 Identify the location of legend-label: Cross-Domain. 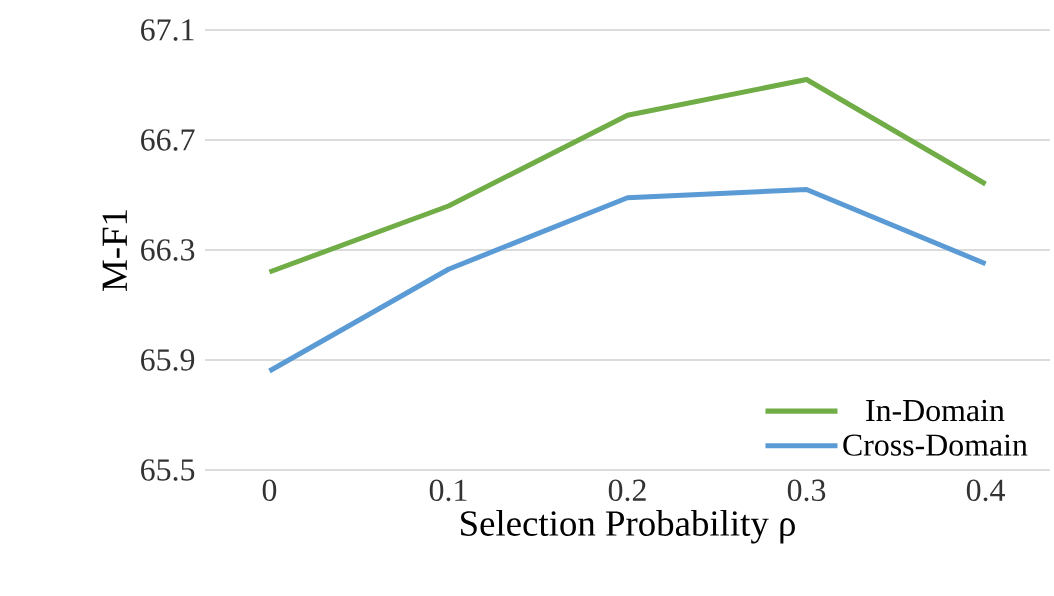
(935, 445).